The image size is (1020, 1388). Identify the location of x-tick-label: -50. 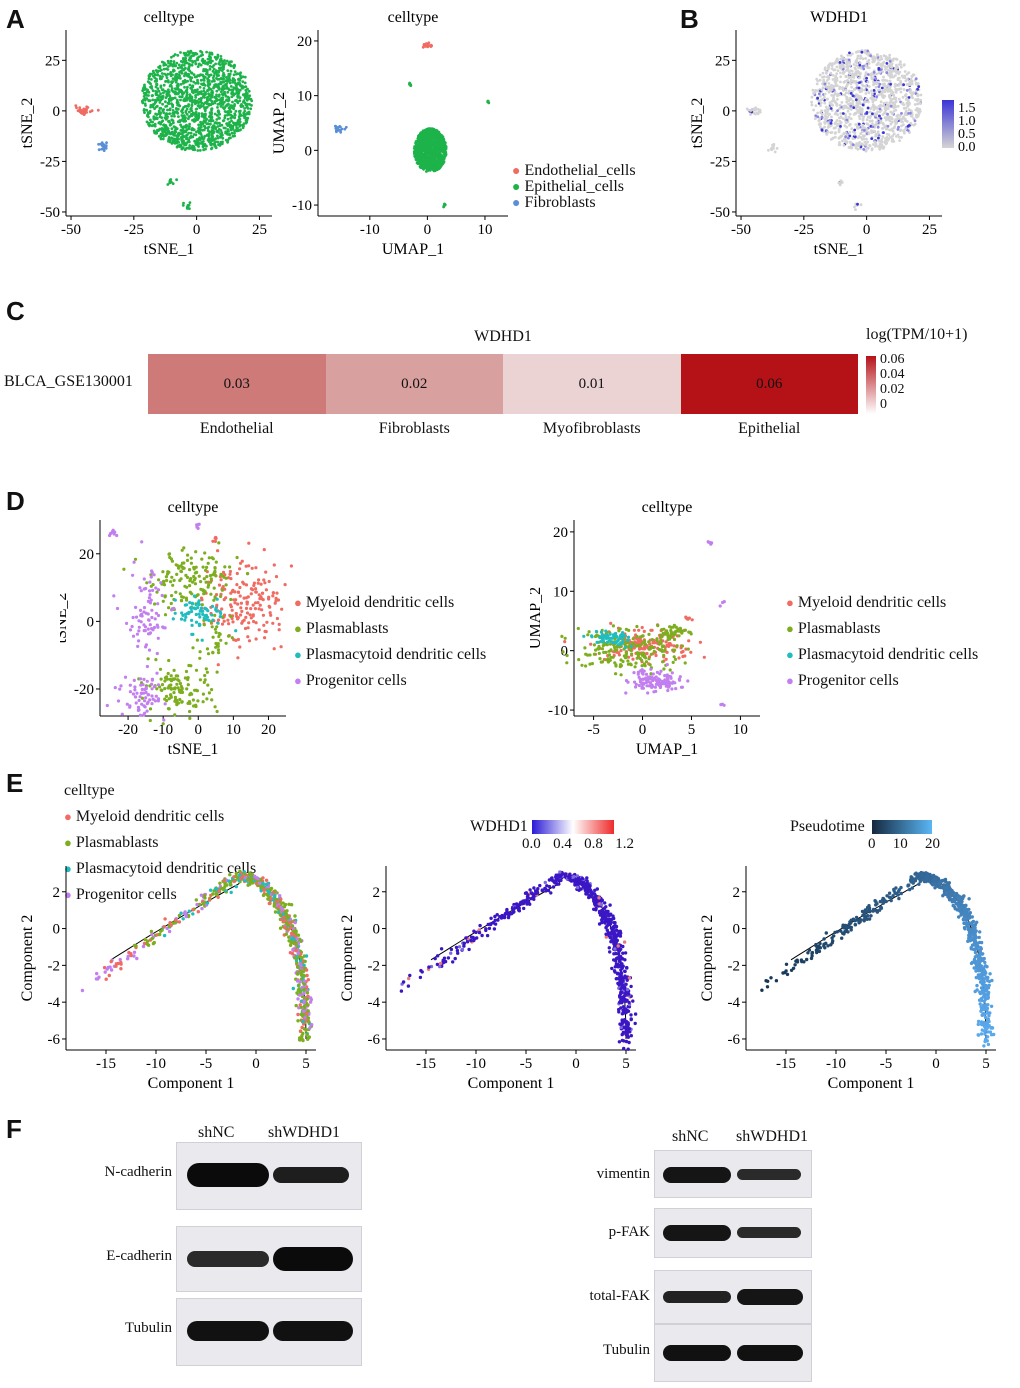
(71, 230).